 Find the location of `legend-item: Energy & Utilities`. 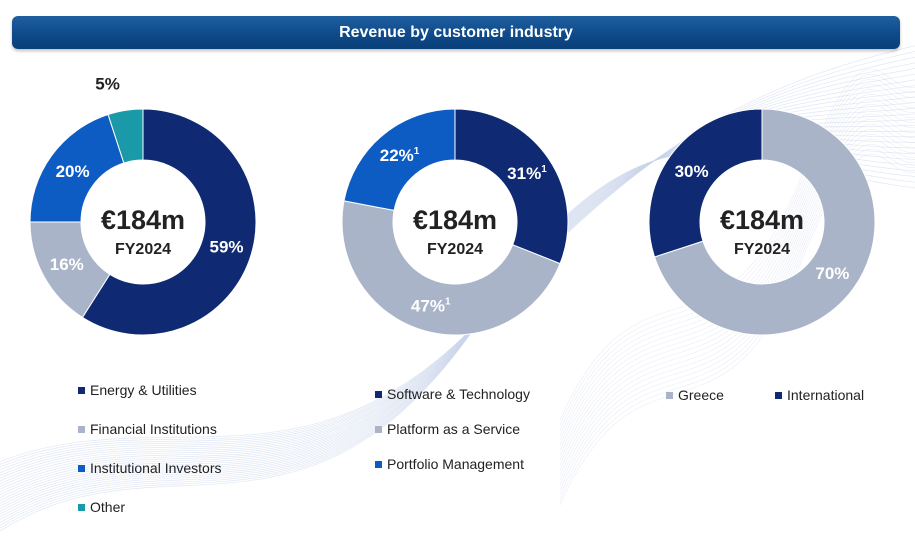

legend-item: Energy & Utilities is located at coordinates (137, 390).